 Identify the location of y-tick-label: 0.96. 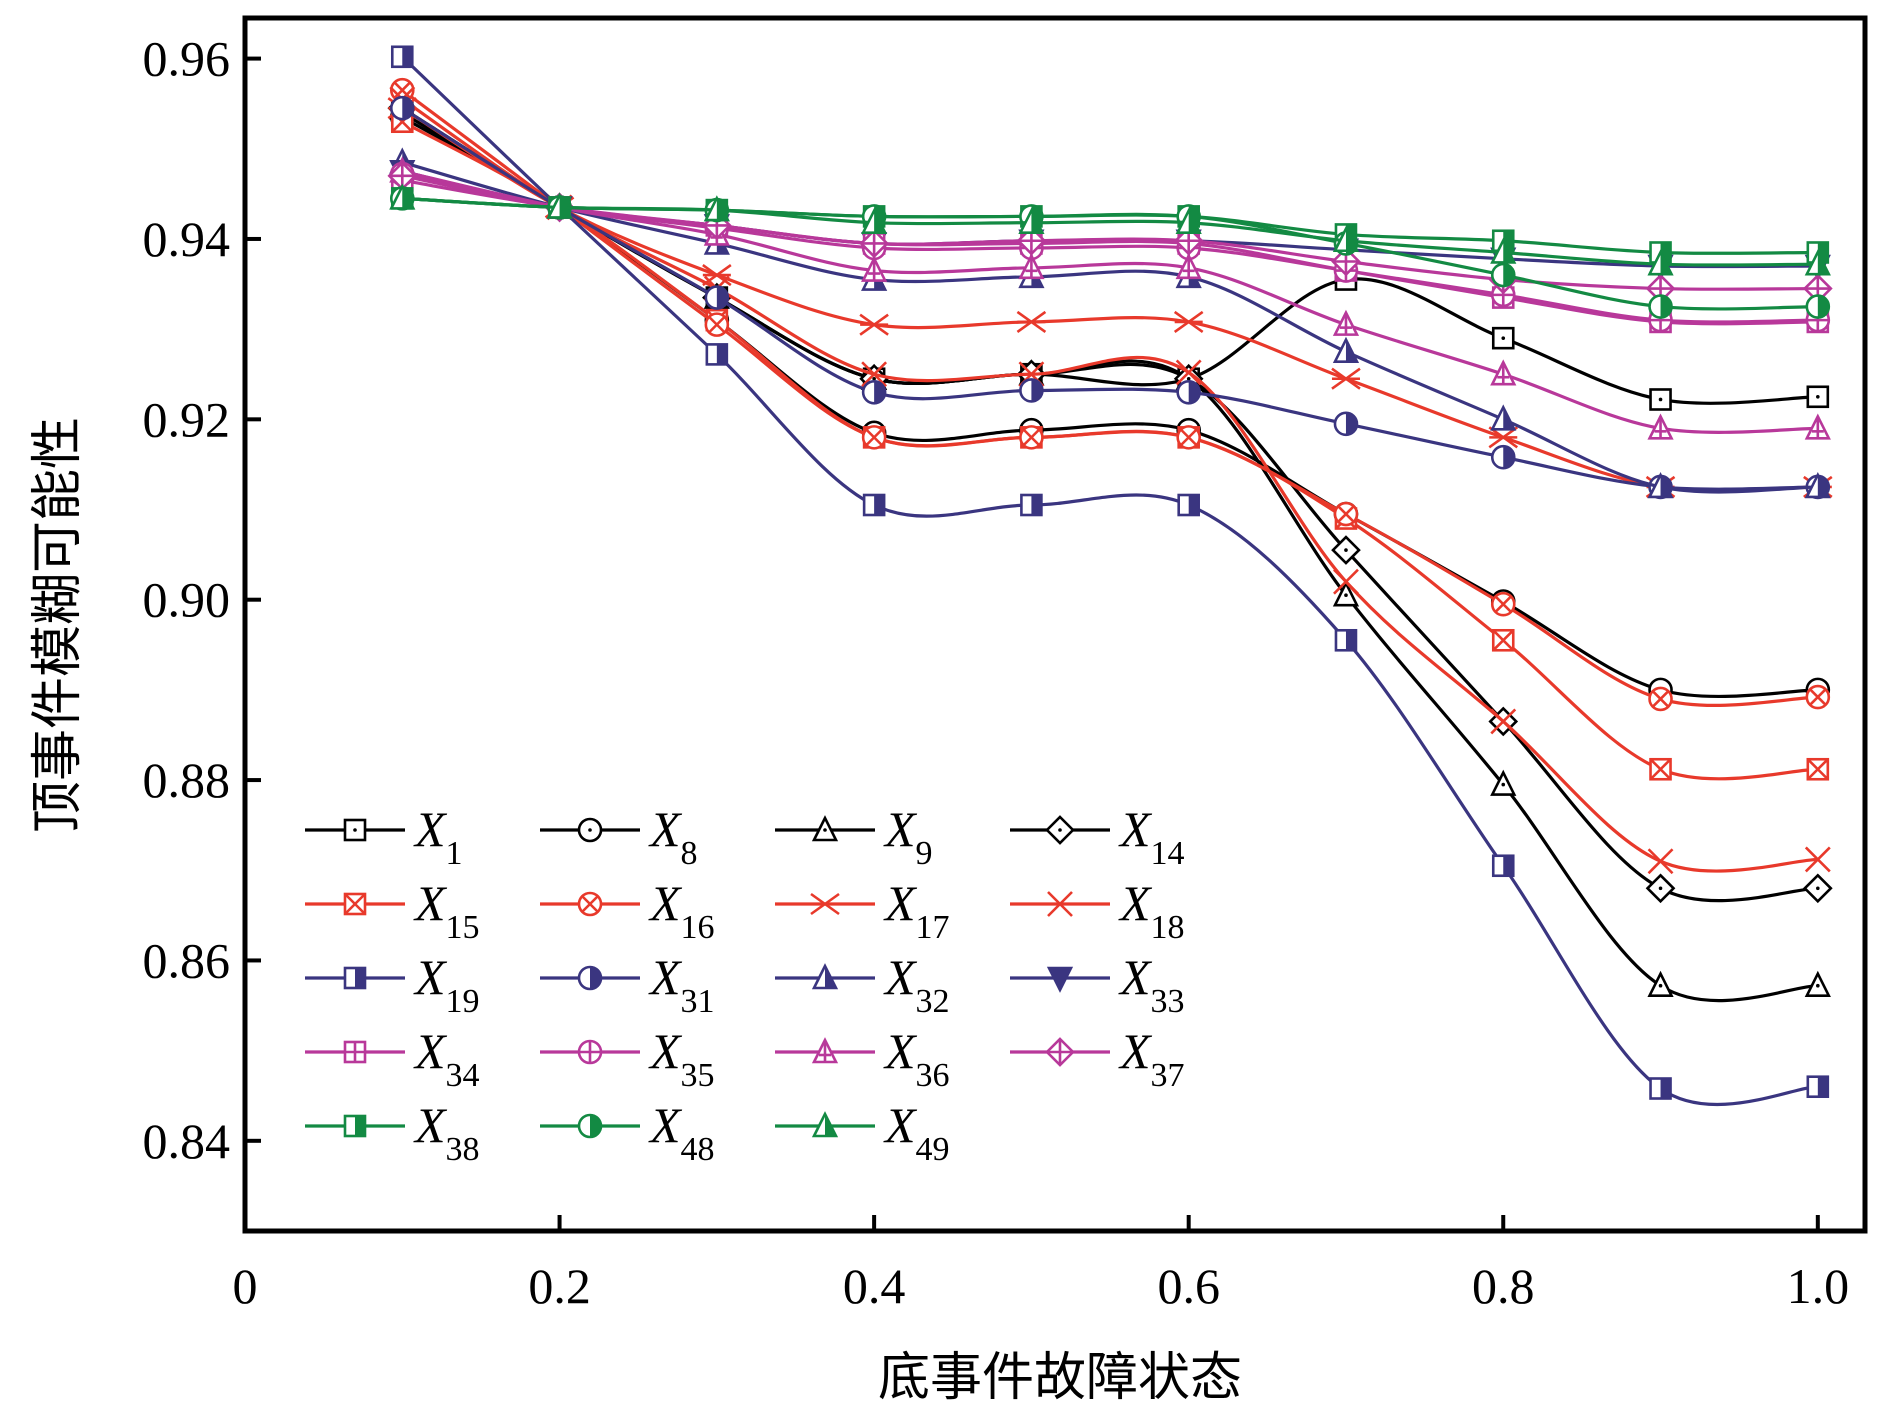
(187, 59).